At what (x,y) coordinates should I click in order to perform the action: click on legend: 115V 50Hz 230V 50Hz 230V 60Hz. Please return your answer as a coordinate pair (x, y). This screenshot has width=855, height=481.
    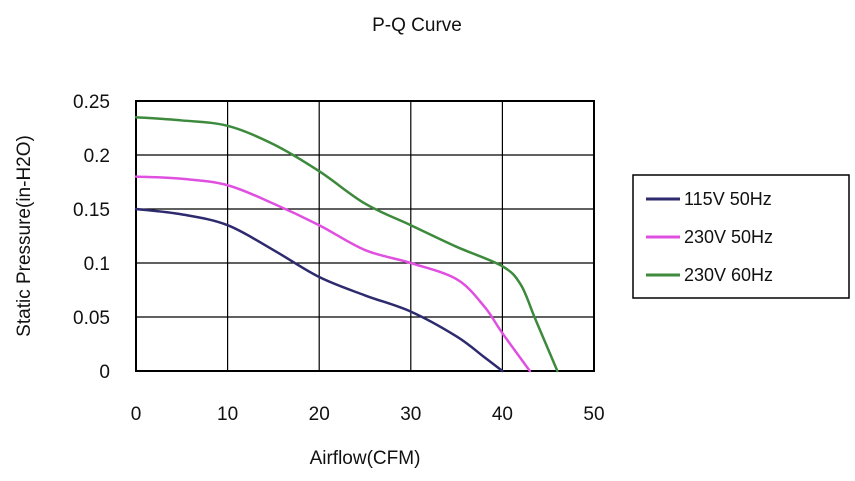
    Looking at the image, I should click on (741, 236).